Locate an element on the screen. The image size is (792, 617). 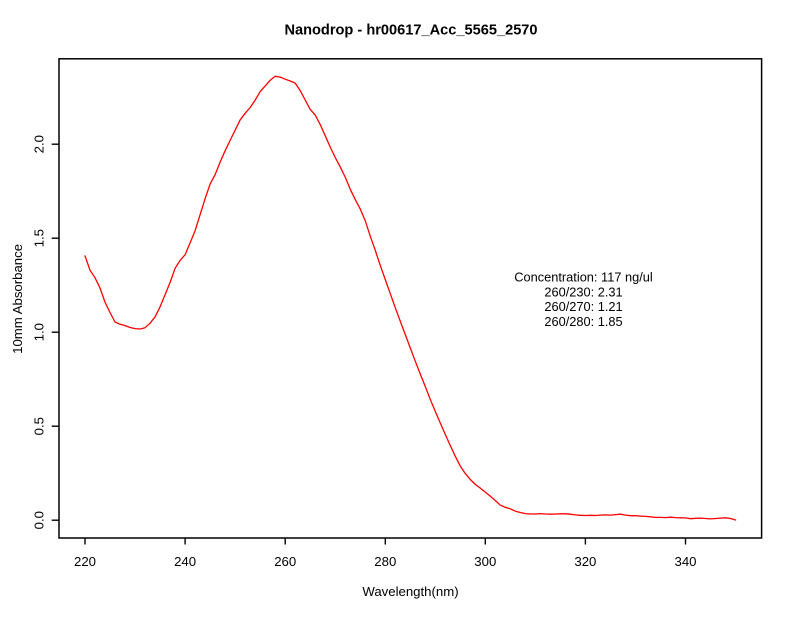
svg-text: 260 is located at coordinates (285, 561).